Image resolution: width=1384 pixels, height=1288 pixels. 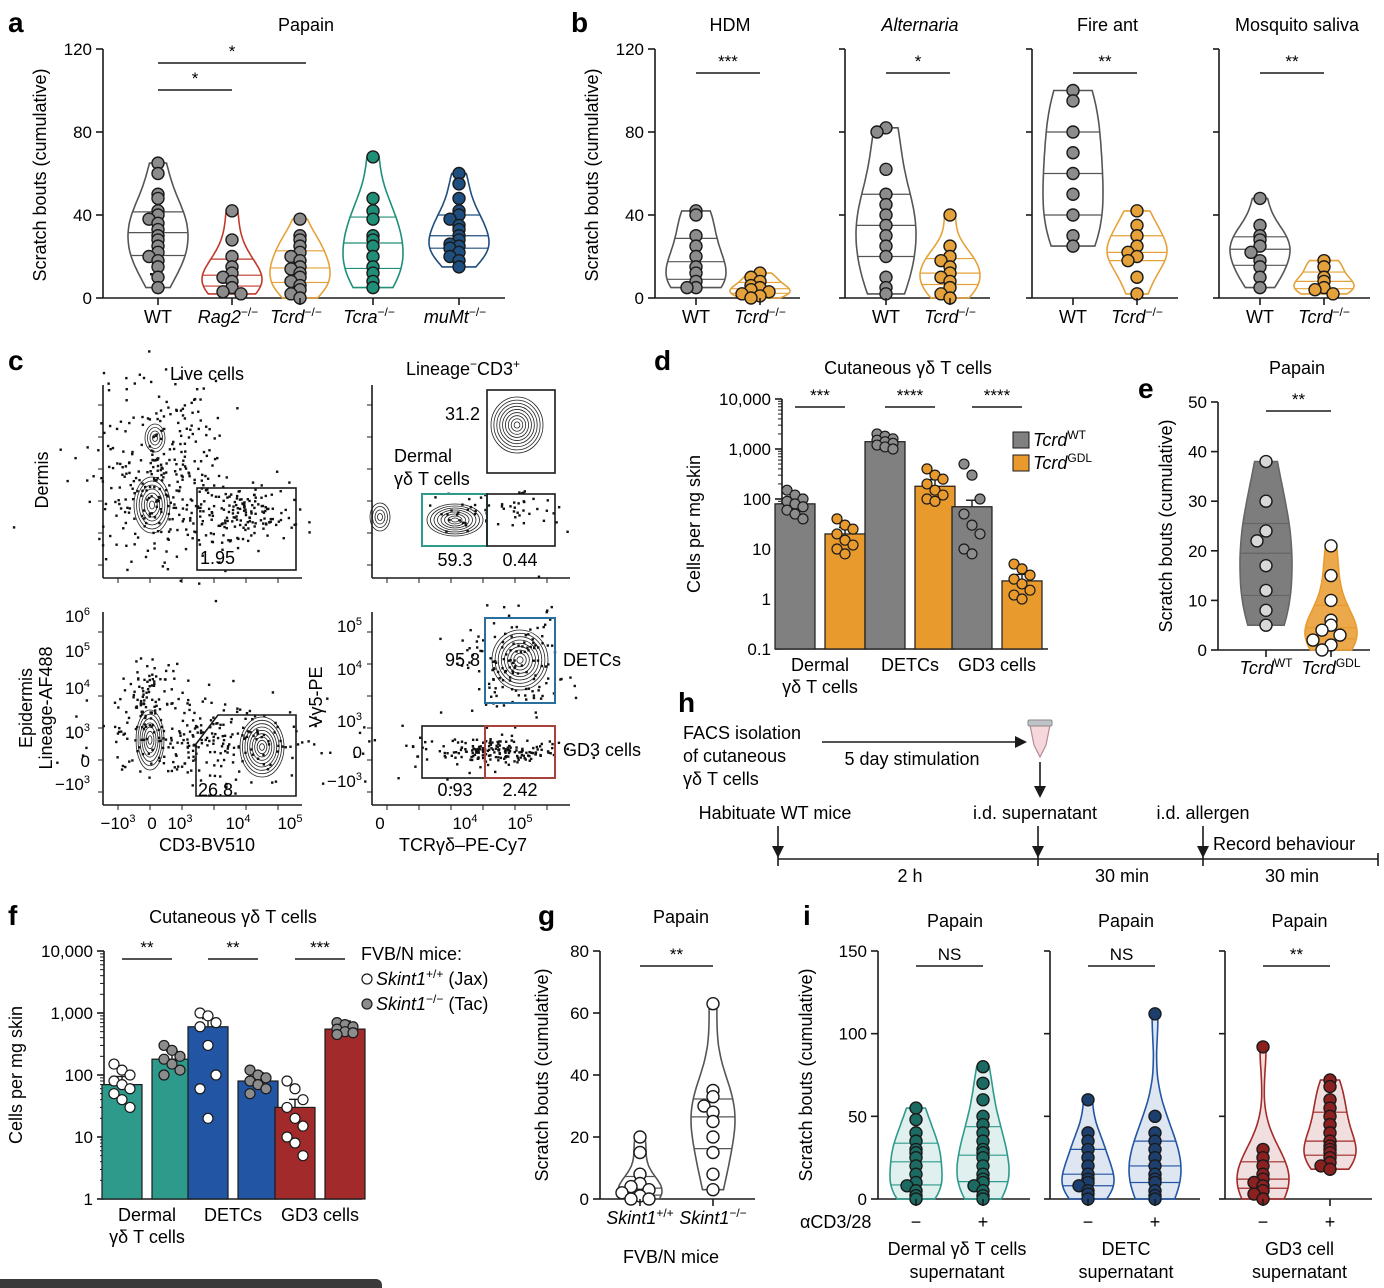 What do you see at coordinates (1073, 101) in the screenshot?
I see `data-point-WT` at bounding box center [1073, 101].